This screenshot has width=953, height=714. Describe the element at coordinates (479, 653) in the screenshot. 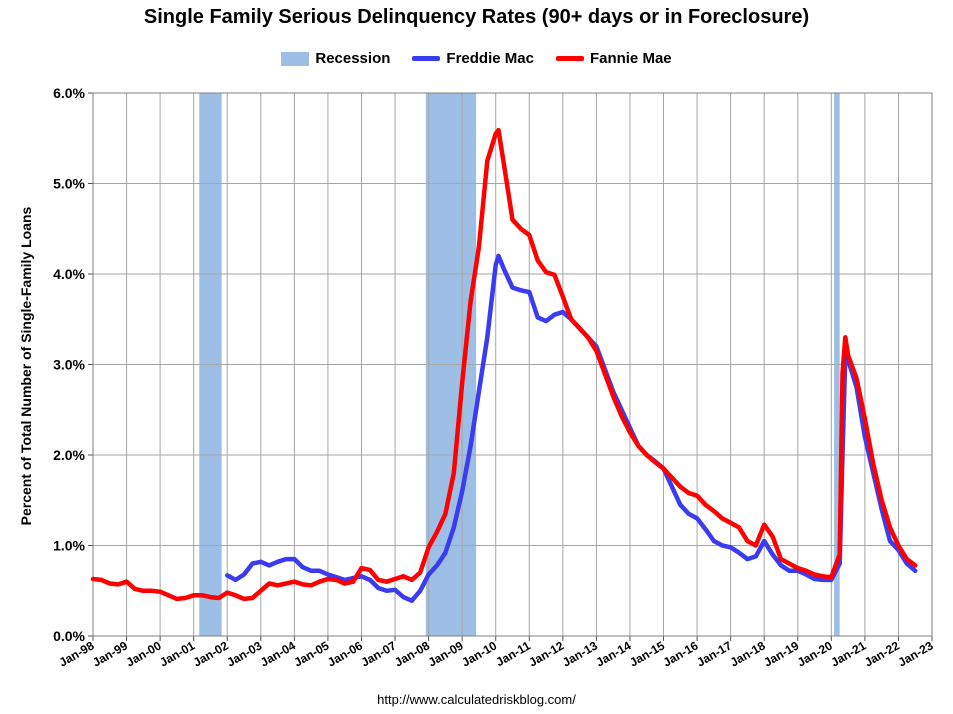

I see `x-tick-label: Jan-10` at that location.